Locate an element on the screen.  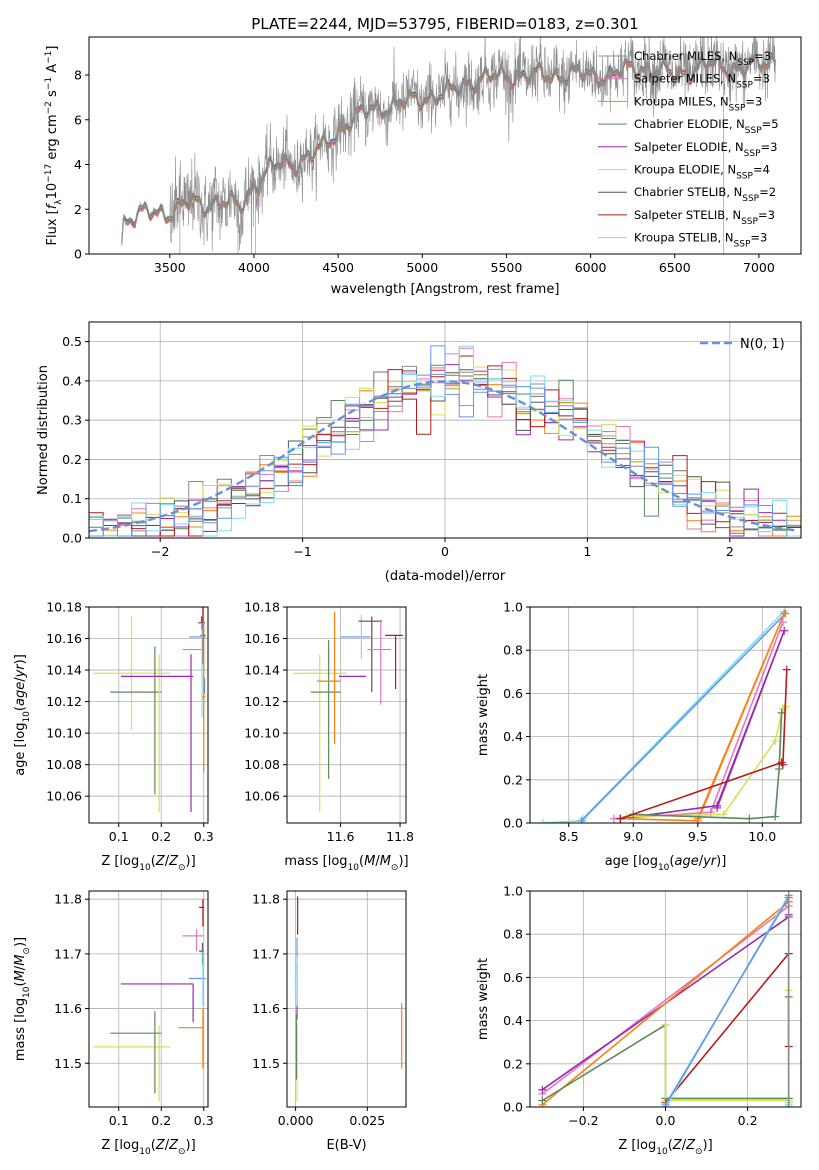
x-tick-label: 0 is located at coordinates (445, 551).